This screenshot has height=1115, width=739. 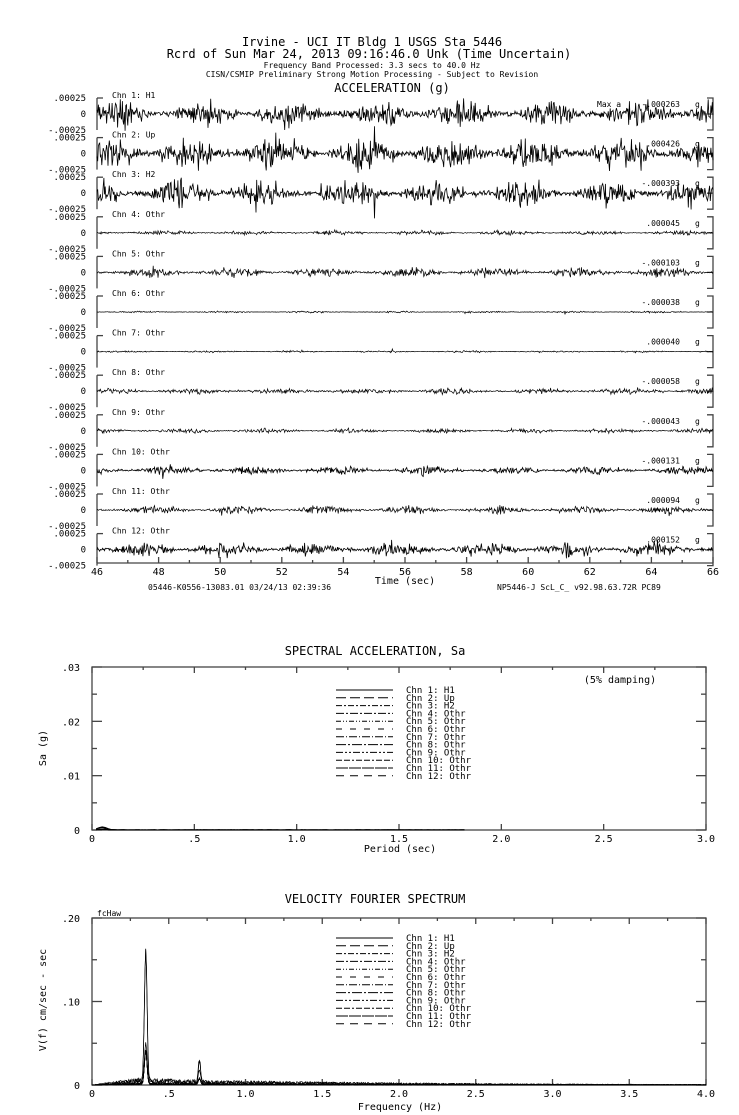 What do you see at coordinates (430, 955) in the screenshot?
I see `legend-label: Chn 3: H2` at bounding box center [430, 955].